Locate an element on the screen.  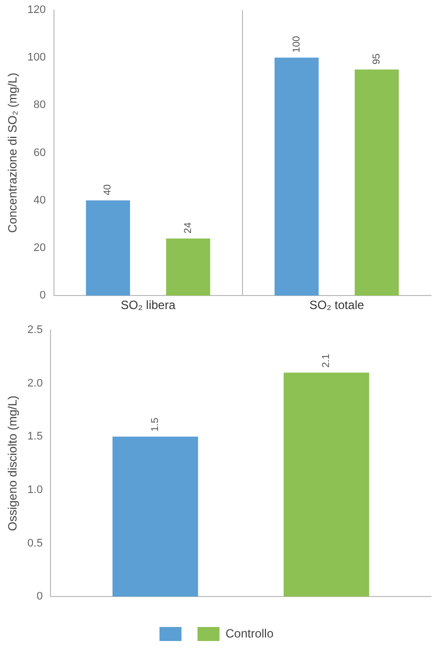
data-label: 24 is located at coordinates (188, 228).